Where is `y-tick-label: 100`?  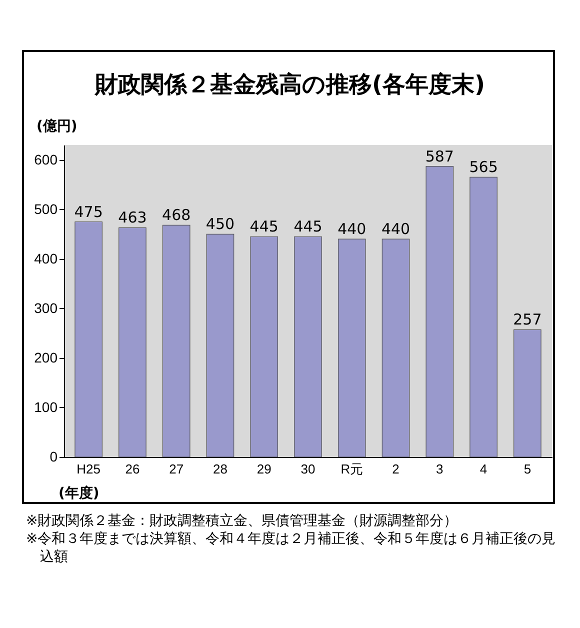
y-tick-label: 100 is located at coordinates (46, 406).